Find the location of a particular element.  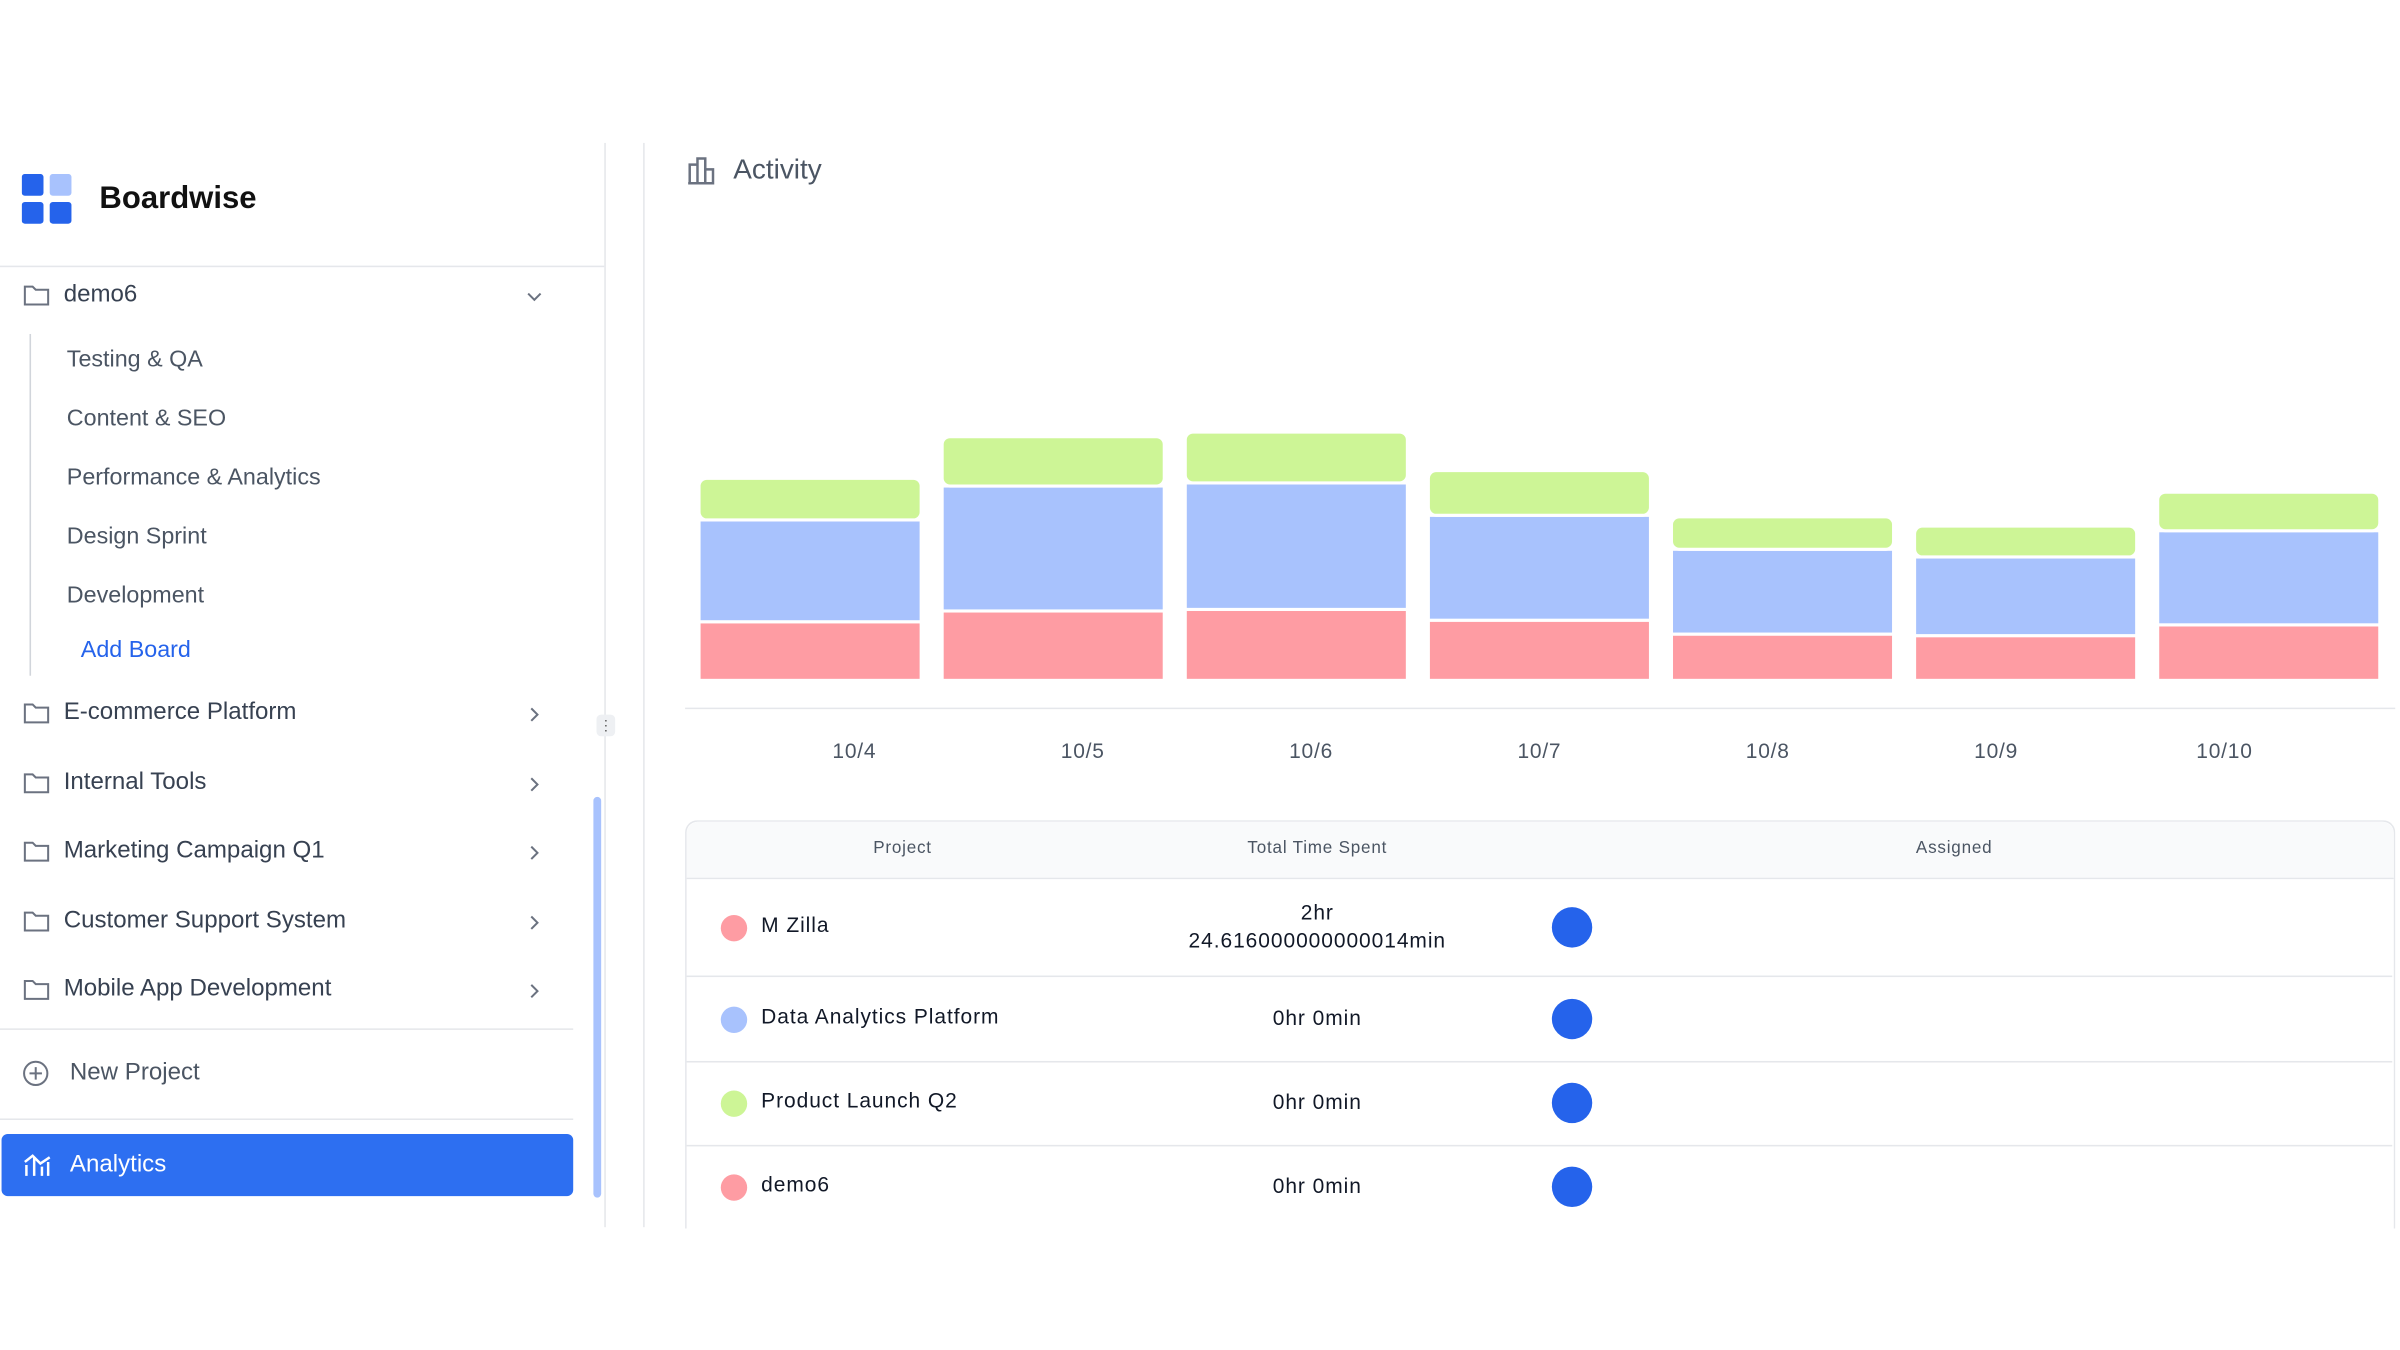

new-project: New Project is located at coordinates (134, 1072).